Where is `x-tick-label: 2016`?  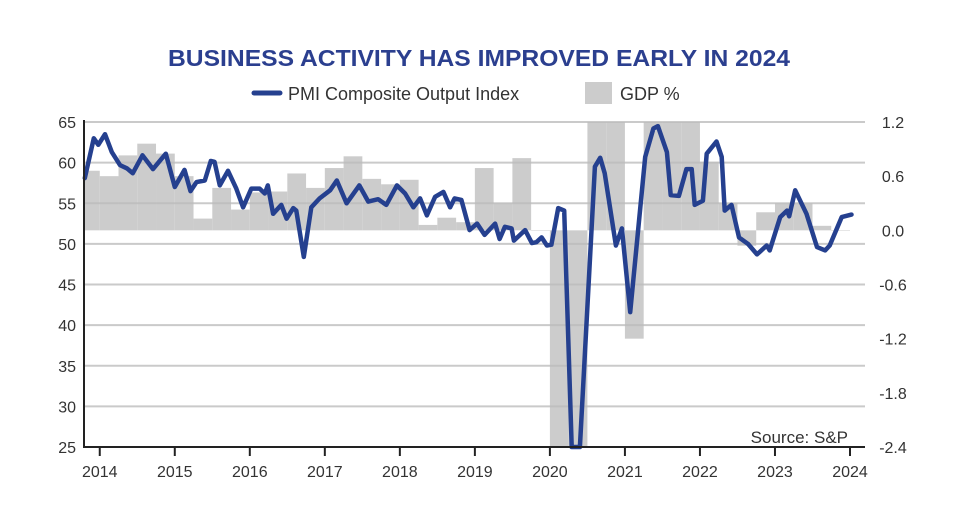
x-tick-label: 2016 is located at coordinates (250, 472).